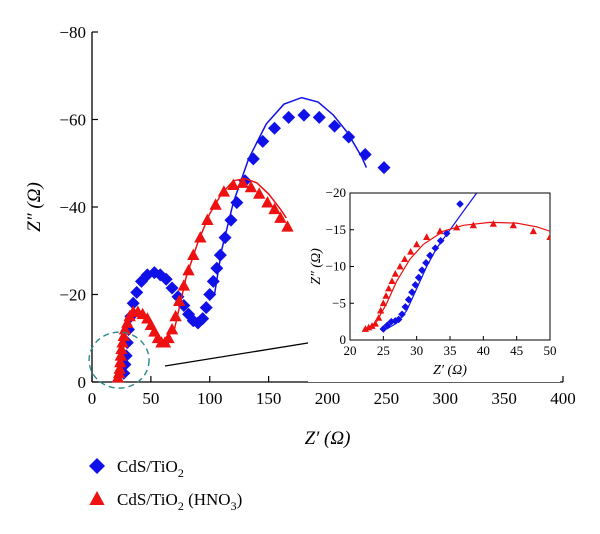 The height and width of the screenshot is (534, 600). What do you see at coordinates (446, 398) in the screenshot?
I see `x-tick-label: 300` at bounding box center [446, 398].